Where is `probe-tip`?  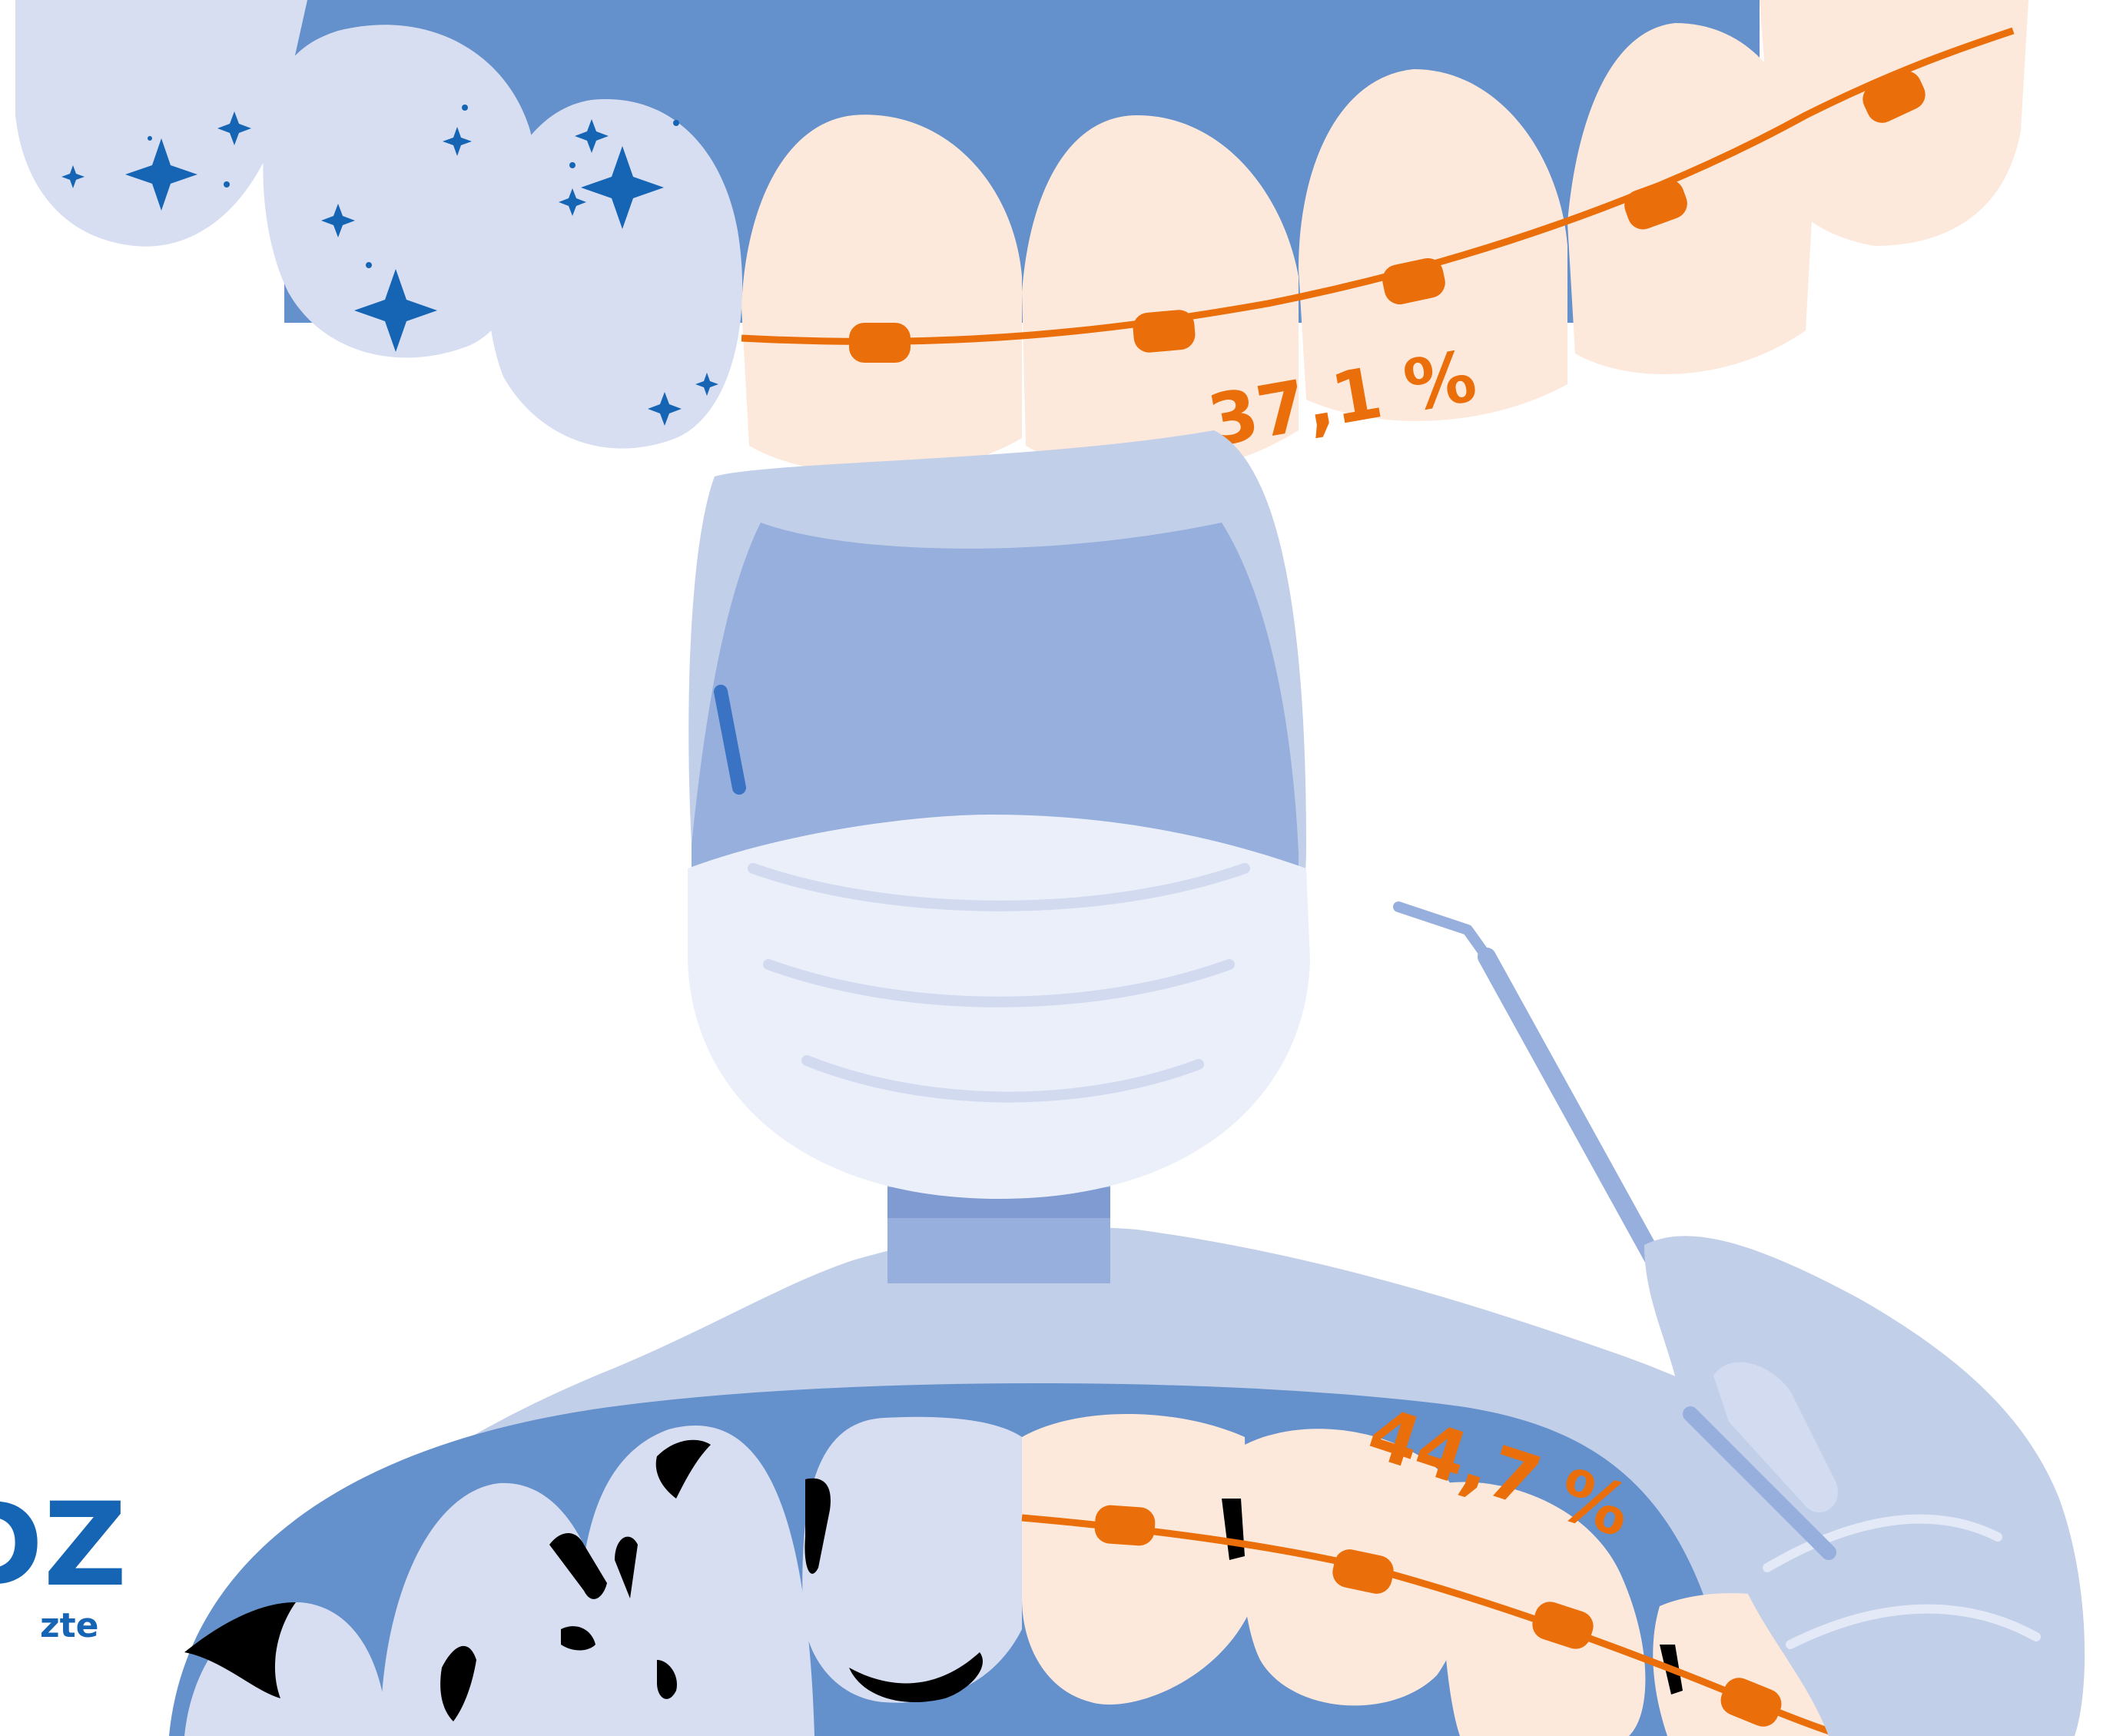 probe-tip is located at coordinates (1442, 932).